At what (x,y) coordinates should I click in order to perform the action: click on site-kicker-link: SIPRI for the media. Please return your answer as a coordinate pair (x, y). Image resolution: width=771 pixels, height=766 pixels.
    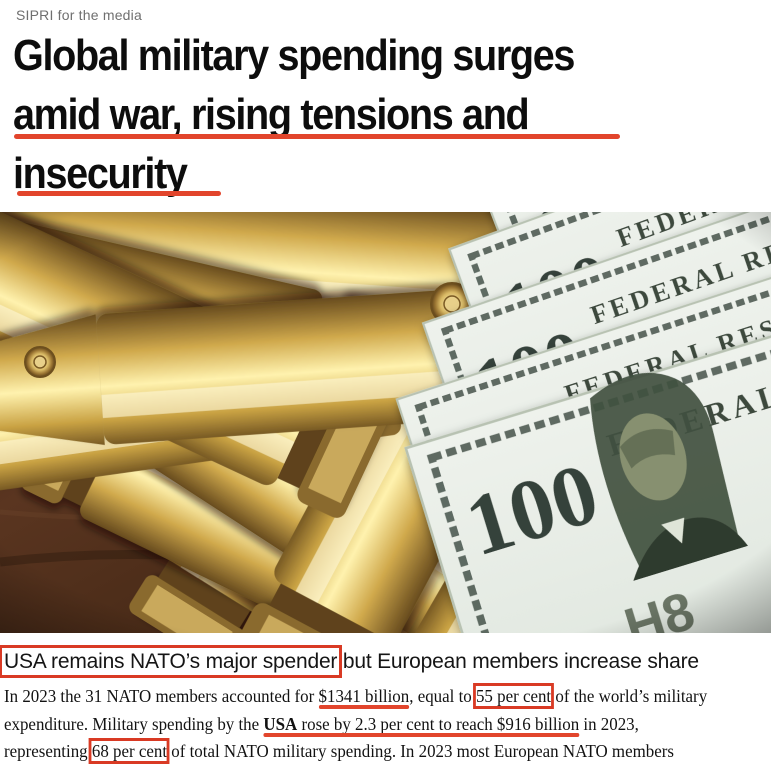
    Looking at the image, I should click on (79, 15).